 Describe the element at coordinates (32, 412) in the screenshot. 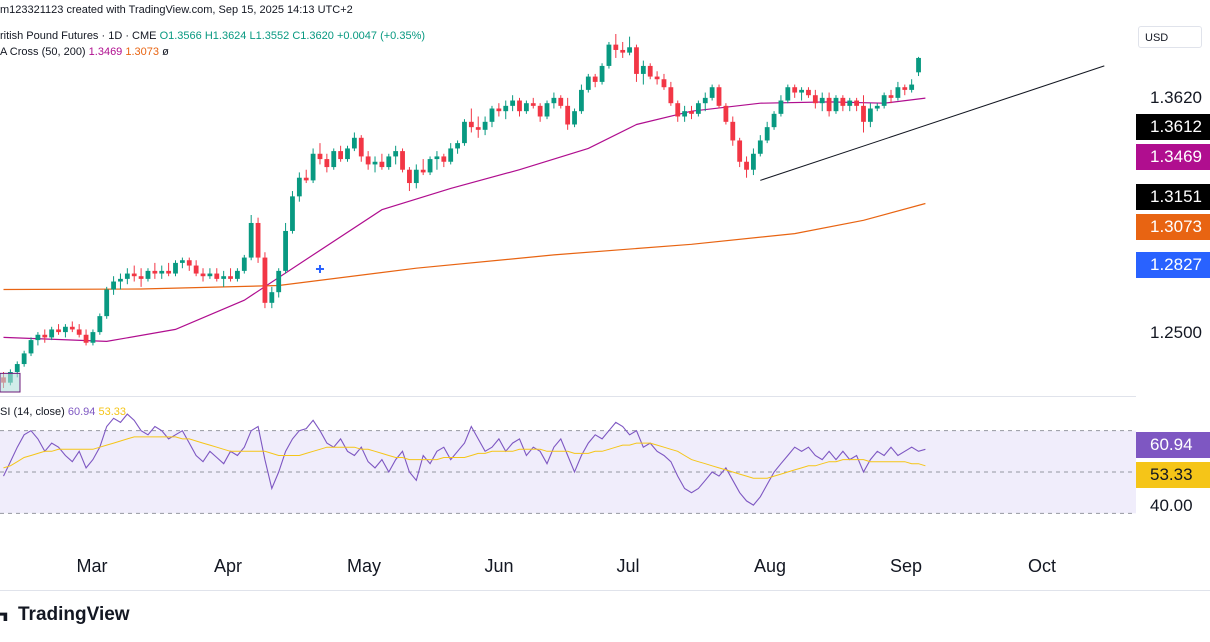

I see `rsi-legend-name: SI (14, close)` at that location.